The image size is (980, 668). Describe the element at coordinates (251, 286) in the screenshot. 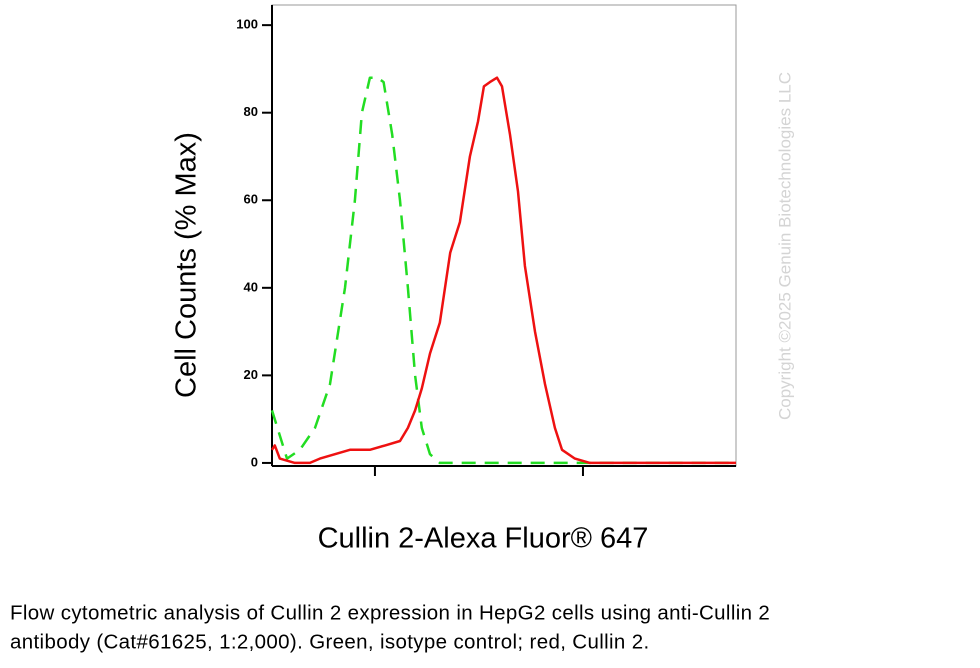

I see `y-tick-label: 40` at that location.